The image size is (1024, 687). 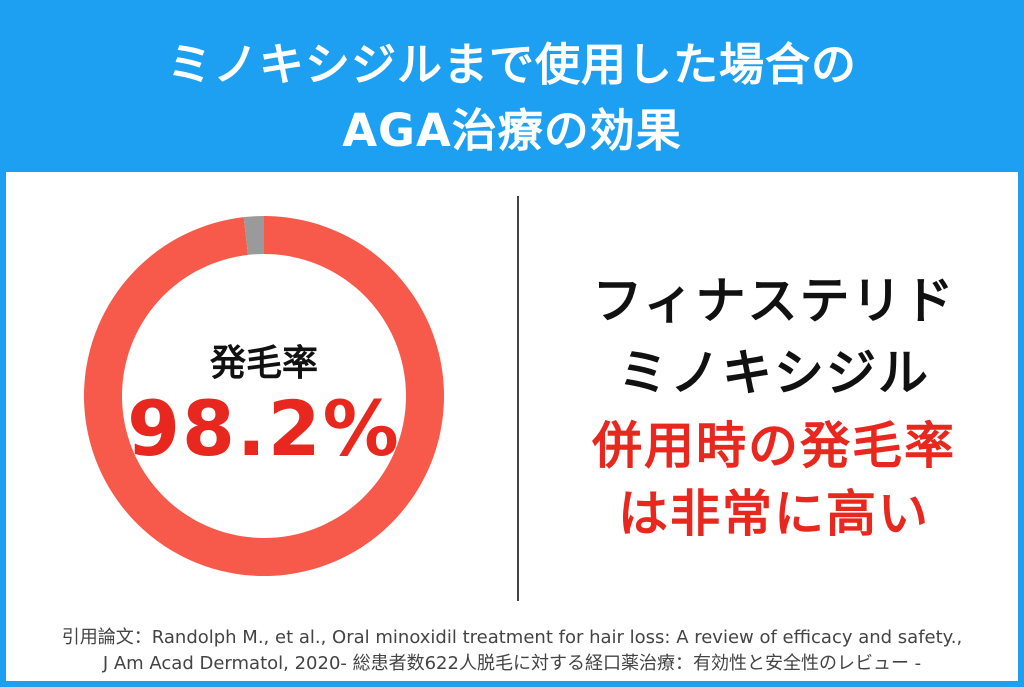 I want to click on vertical-divider, so click(x=518, y=398).